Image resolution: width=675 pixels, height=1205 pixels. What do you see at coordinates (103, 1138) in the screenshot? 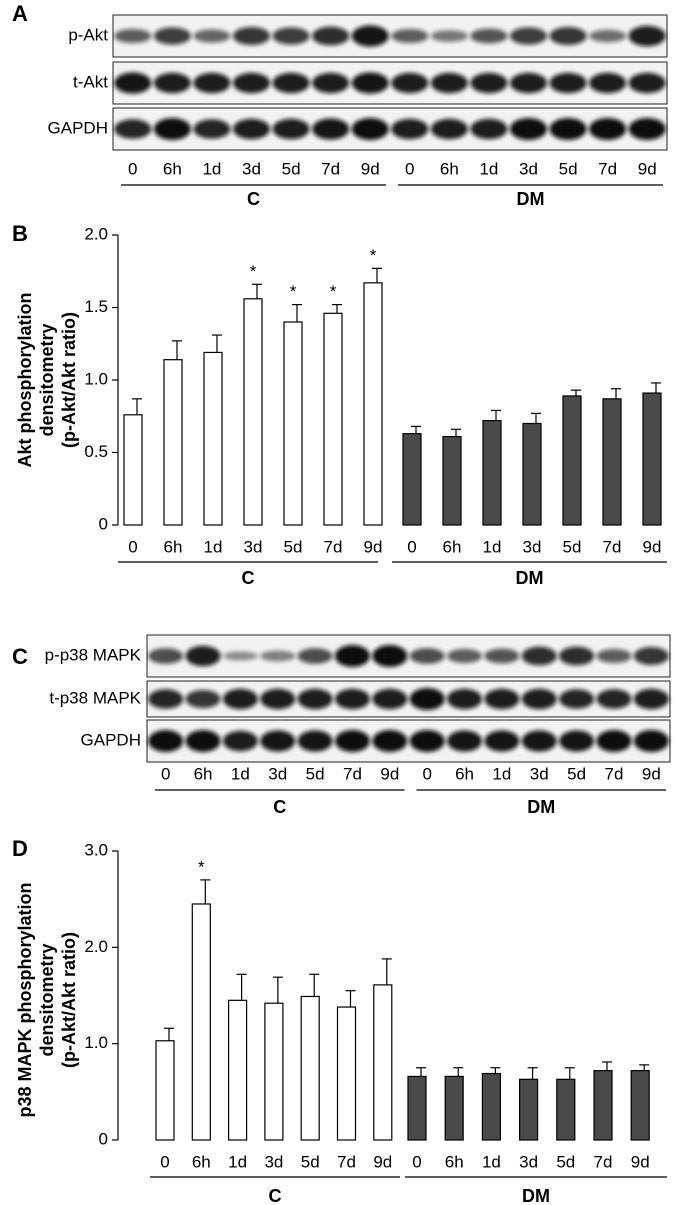
I see `y-tick-label: 0` at bounding box center [103, 1138].